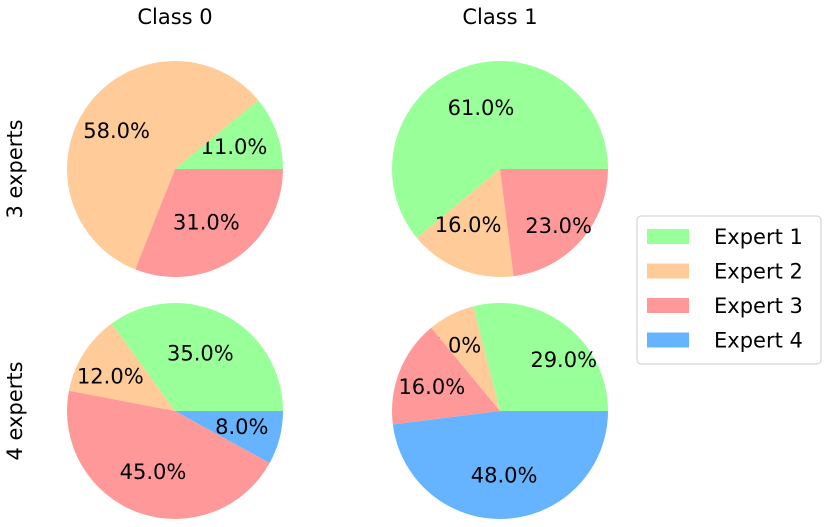  I want to click on pie-label-class-0-4-experts-expert-2: 12.0%, so click(110, 376).